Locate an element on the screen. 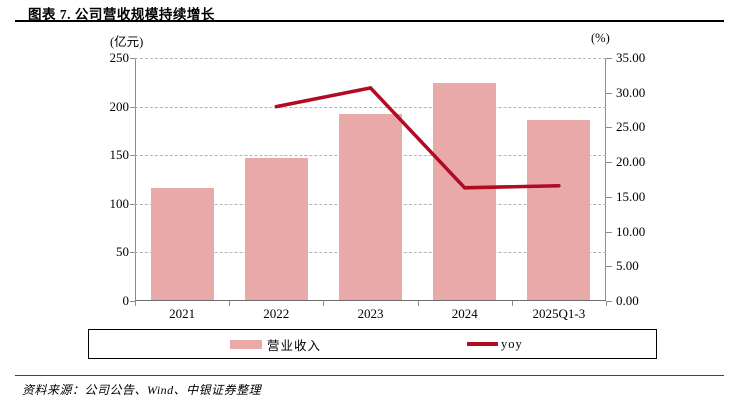 This screenshot has height=406, width=739. yoy-line-swatch-icon is located at coordinates (482, 344).